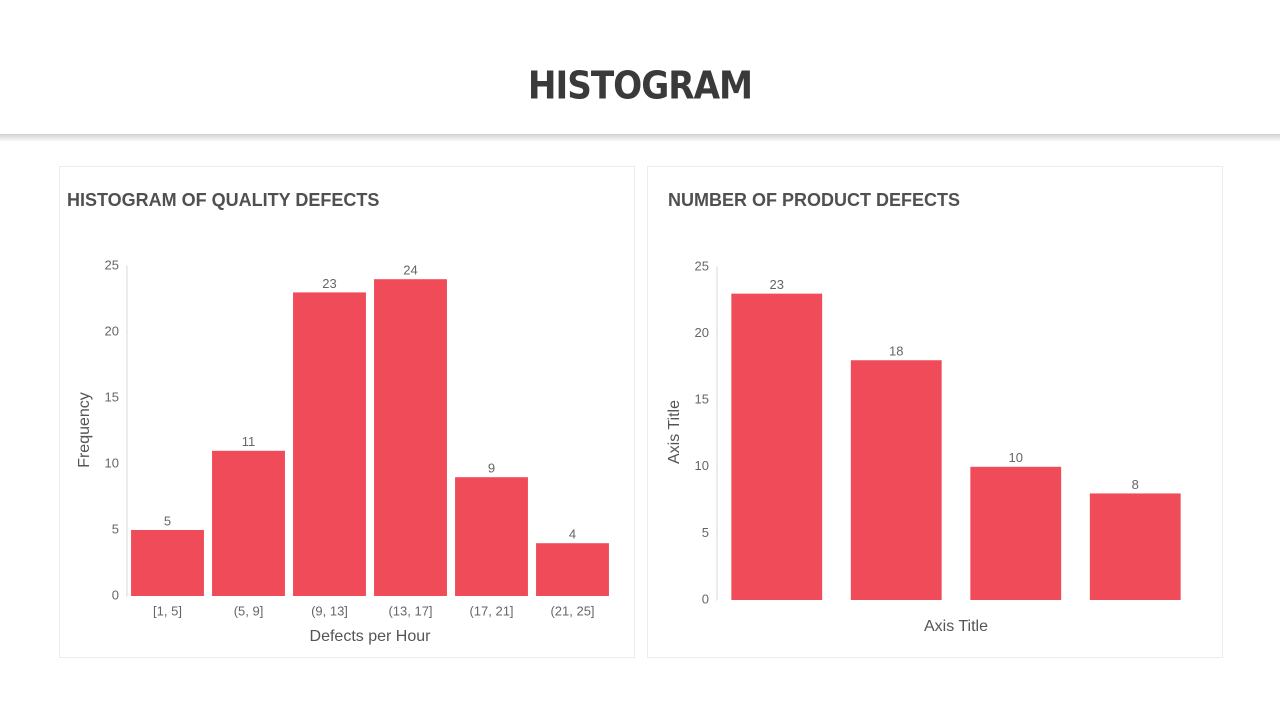 The image size is (1280, 720). I want to click on x-tick-label: (13, 17], so click(410, 610).